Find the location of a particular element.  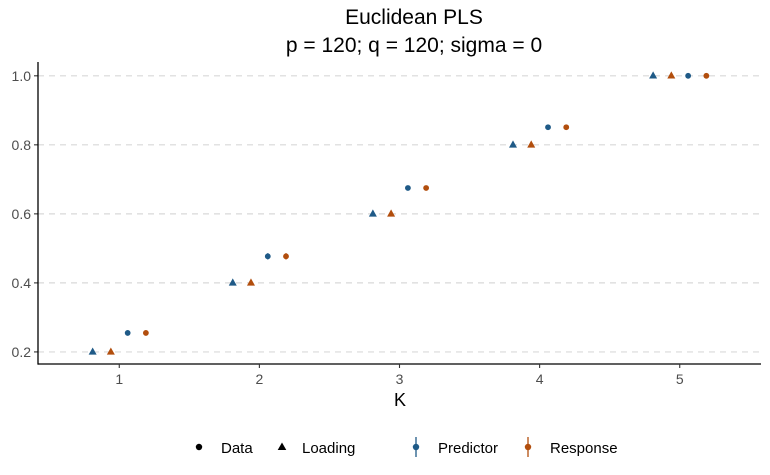

y-tick-label-3: 0.8 is located at coordinates (22, 145).